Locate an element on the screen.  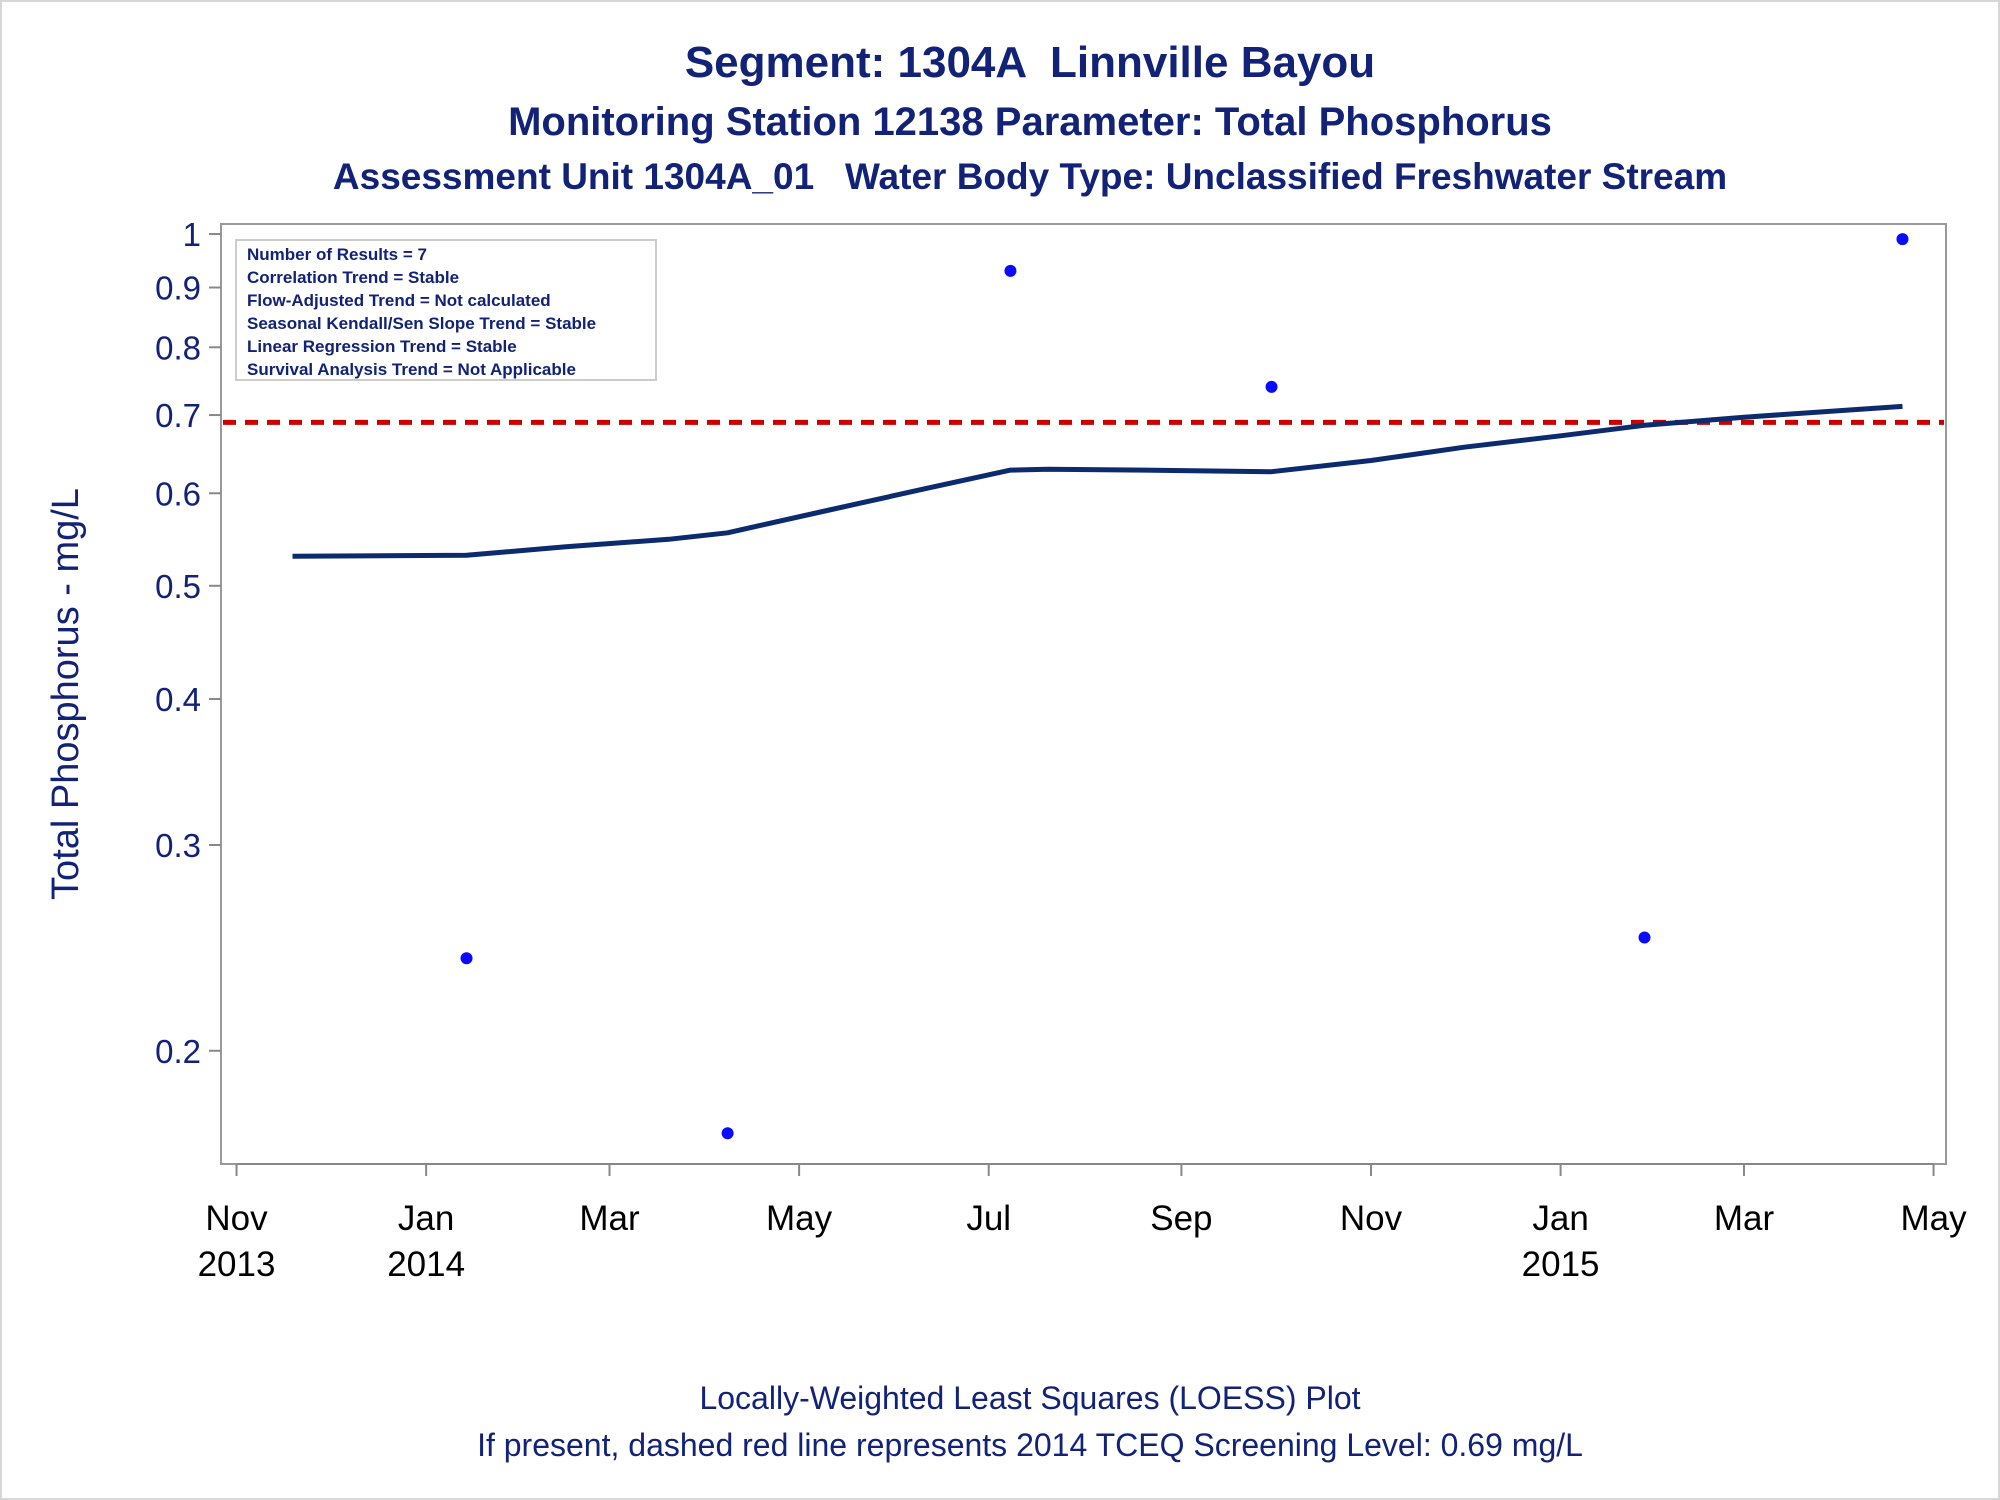
y-tick-label: 0.5 is located at coordinates (178, 586).